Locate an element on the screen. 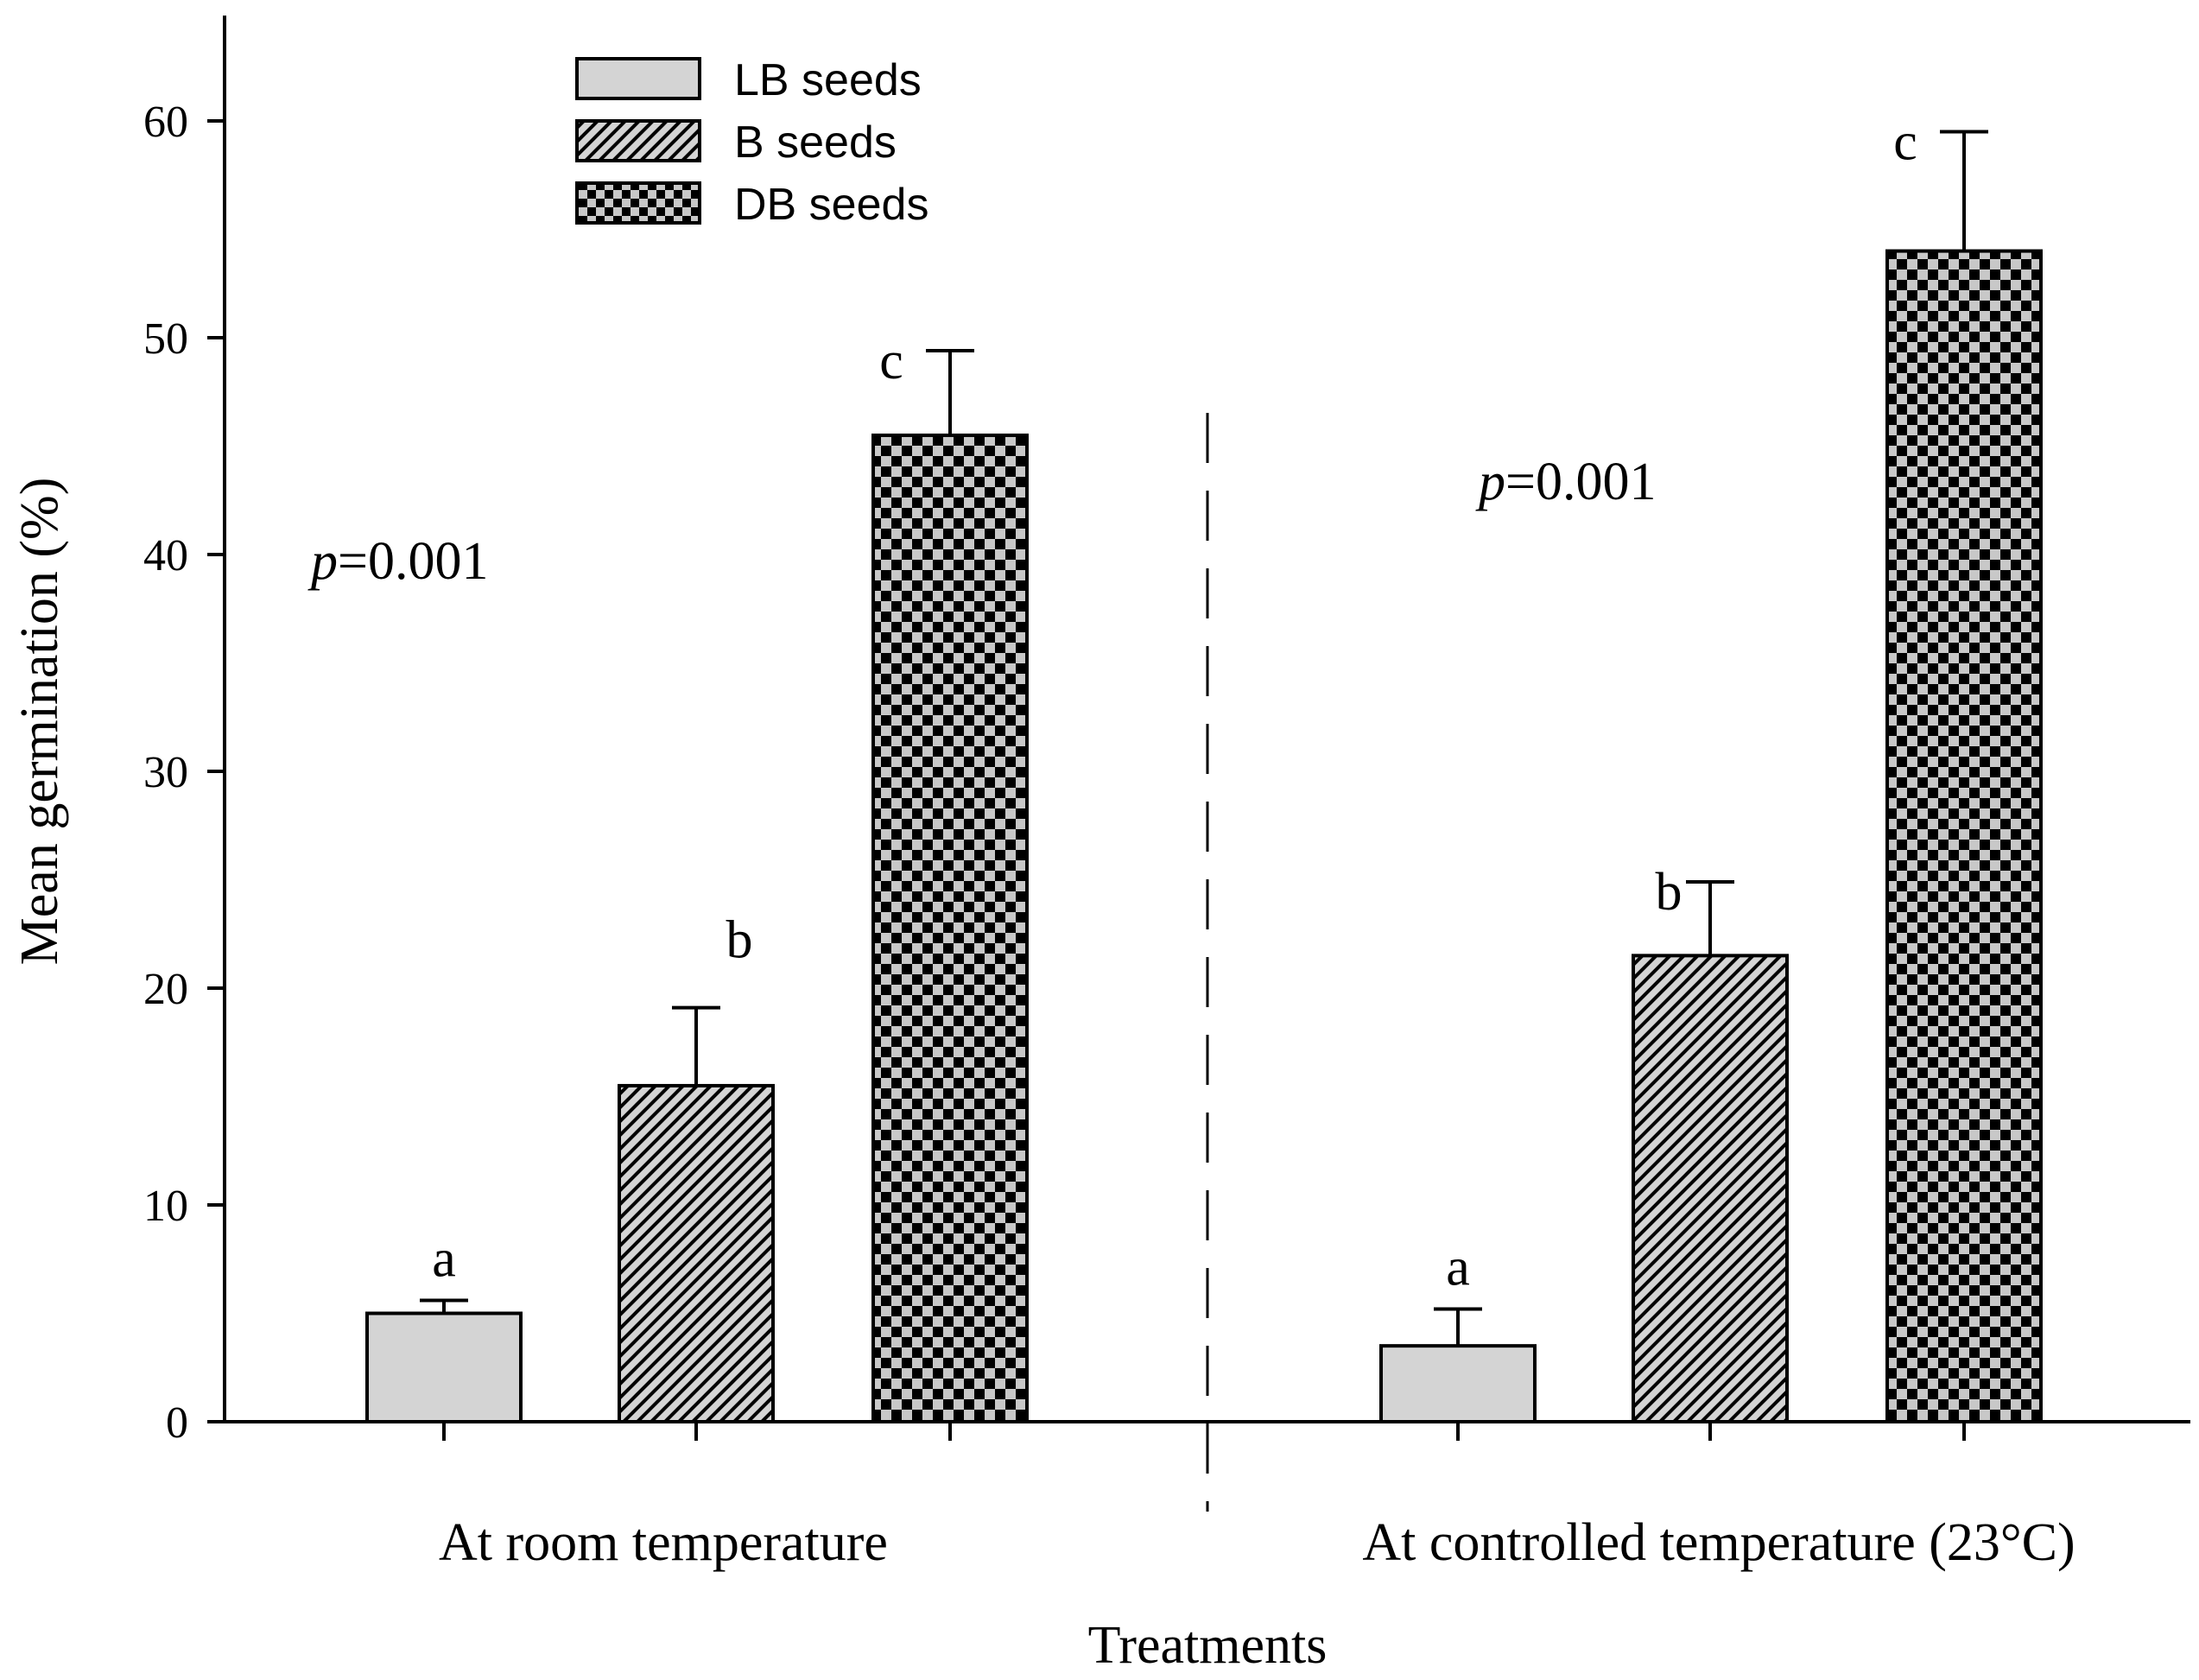 The height and width of the screenshot is (1680, 2199). y-tick-label: 10 is located at coordinates (165, 1206).